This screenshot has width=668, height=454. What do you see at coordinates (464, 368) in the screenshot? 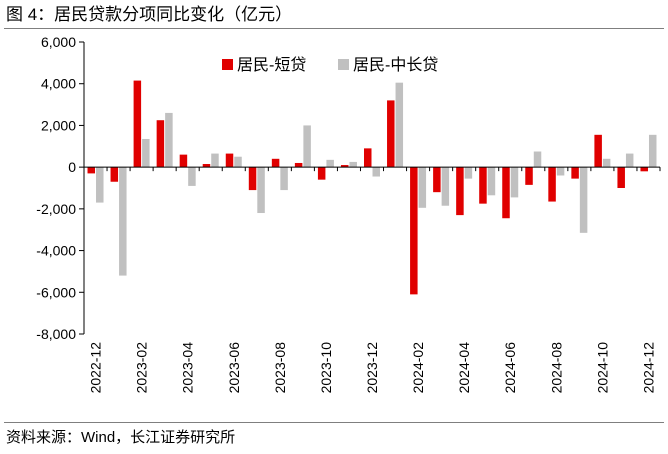
I see `x-tick-label: 2024-04` at bounding box center [464, 368].